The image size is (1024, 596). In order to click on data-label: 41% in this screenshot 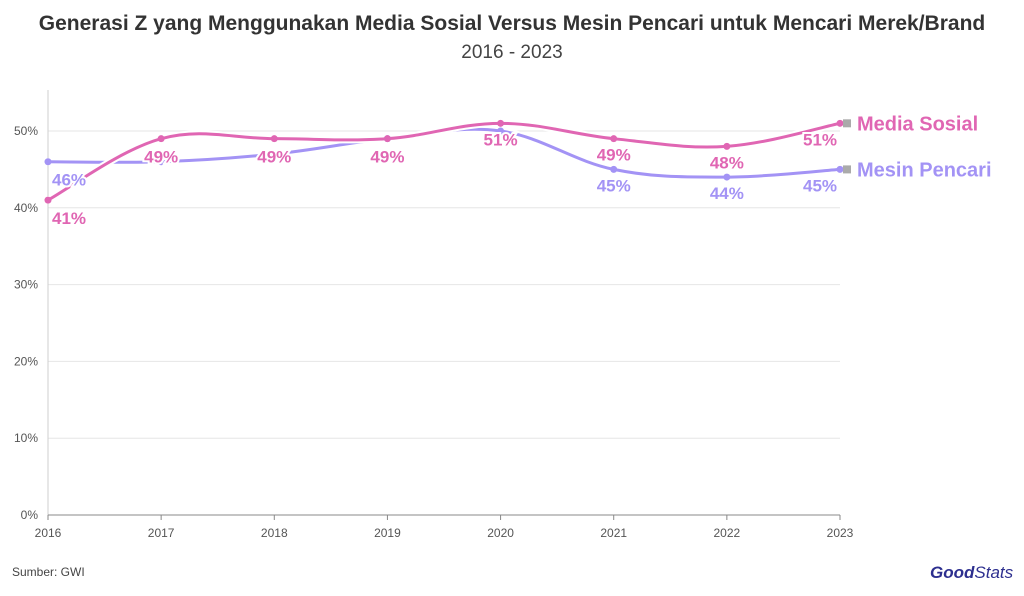, I will do `click(69, 218)`.